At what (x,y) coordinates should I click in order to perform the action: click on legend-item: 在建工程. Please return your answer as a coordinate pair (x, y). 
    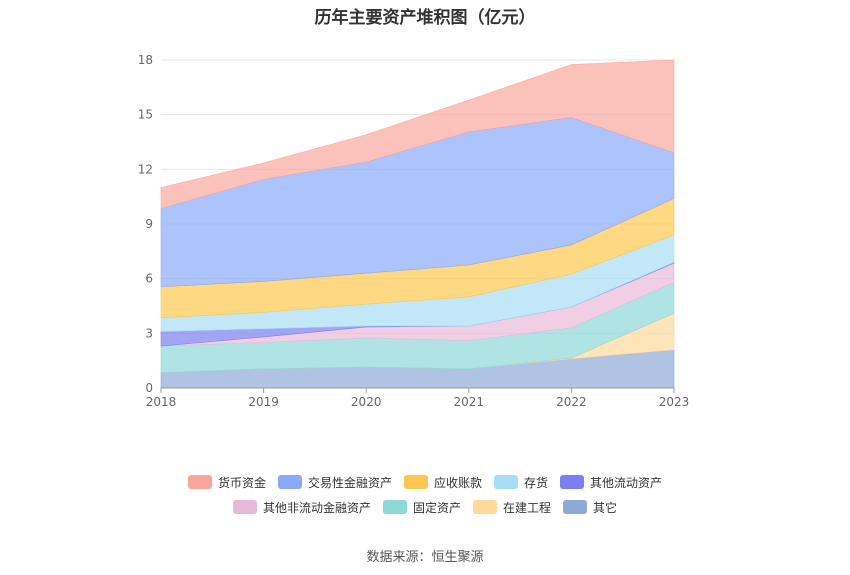
    Looking at the image, I should click on (512, 507).